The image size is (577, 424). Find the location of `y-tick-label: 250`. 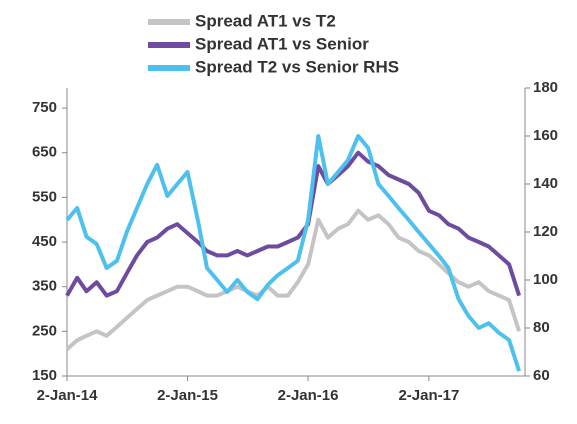

y-tick-label: 250 is located at coordinates (44, 330).